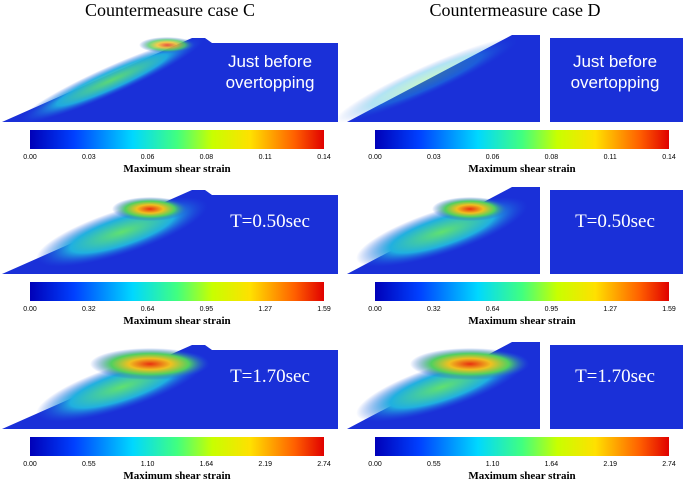 This screenshot has height=482, width=685. What do you see at coordinates (170, 10) in the screenshot?
I see `column-title: Countermeasure case C` at bounding box center [170, 10].